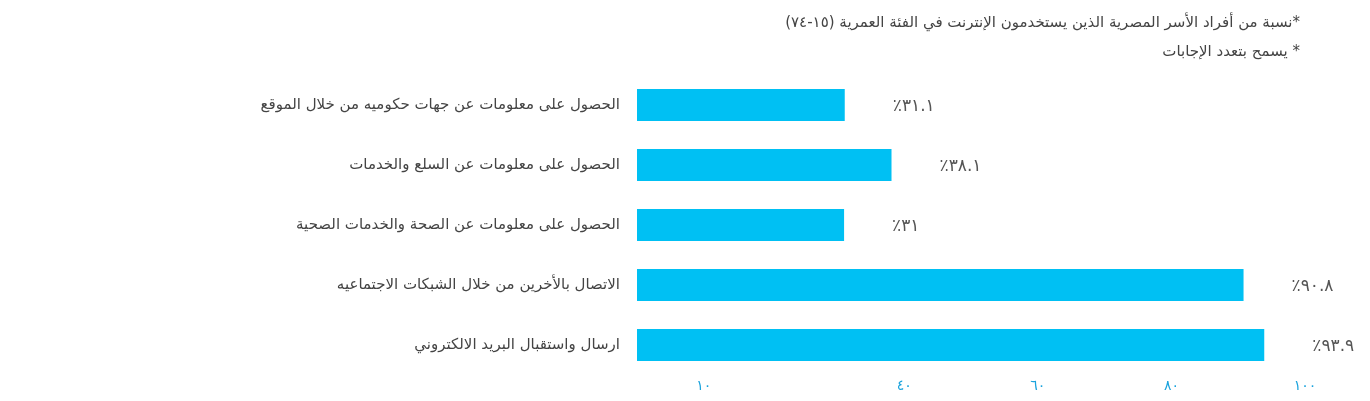 The image size is (1370, 401). I want to click on x-tick-label: ٦٠, so click(1038, 385).